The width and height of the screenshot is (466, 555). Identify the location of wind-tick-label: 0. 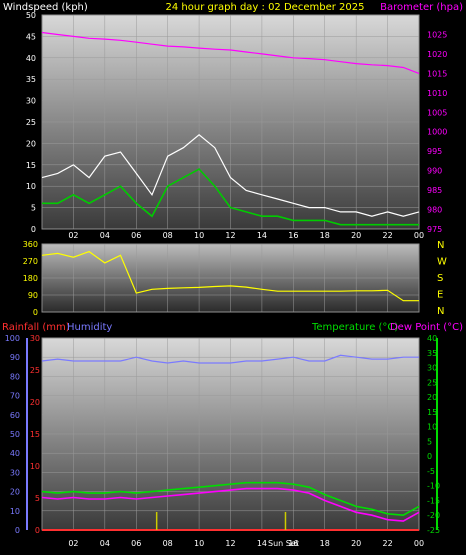
(33, 229).